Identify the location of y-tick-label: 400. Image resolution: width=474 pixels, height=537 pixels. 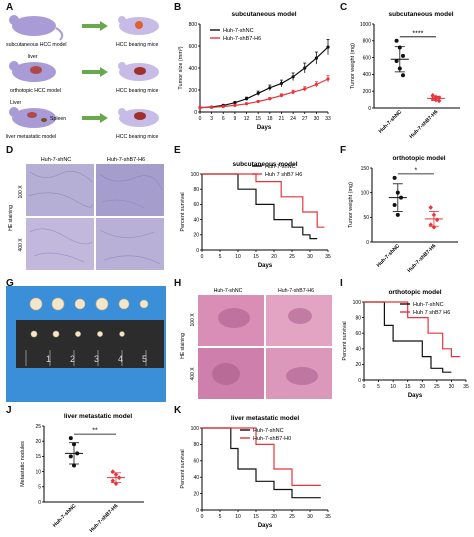
(193, 69).